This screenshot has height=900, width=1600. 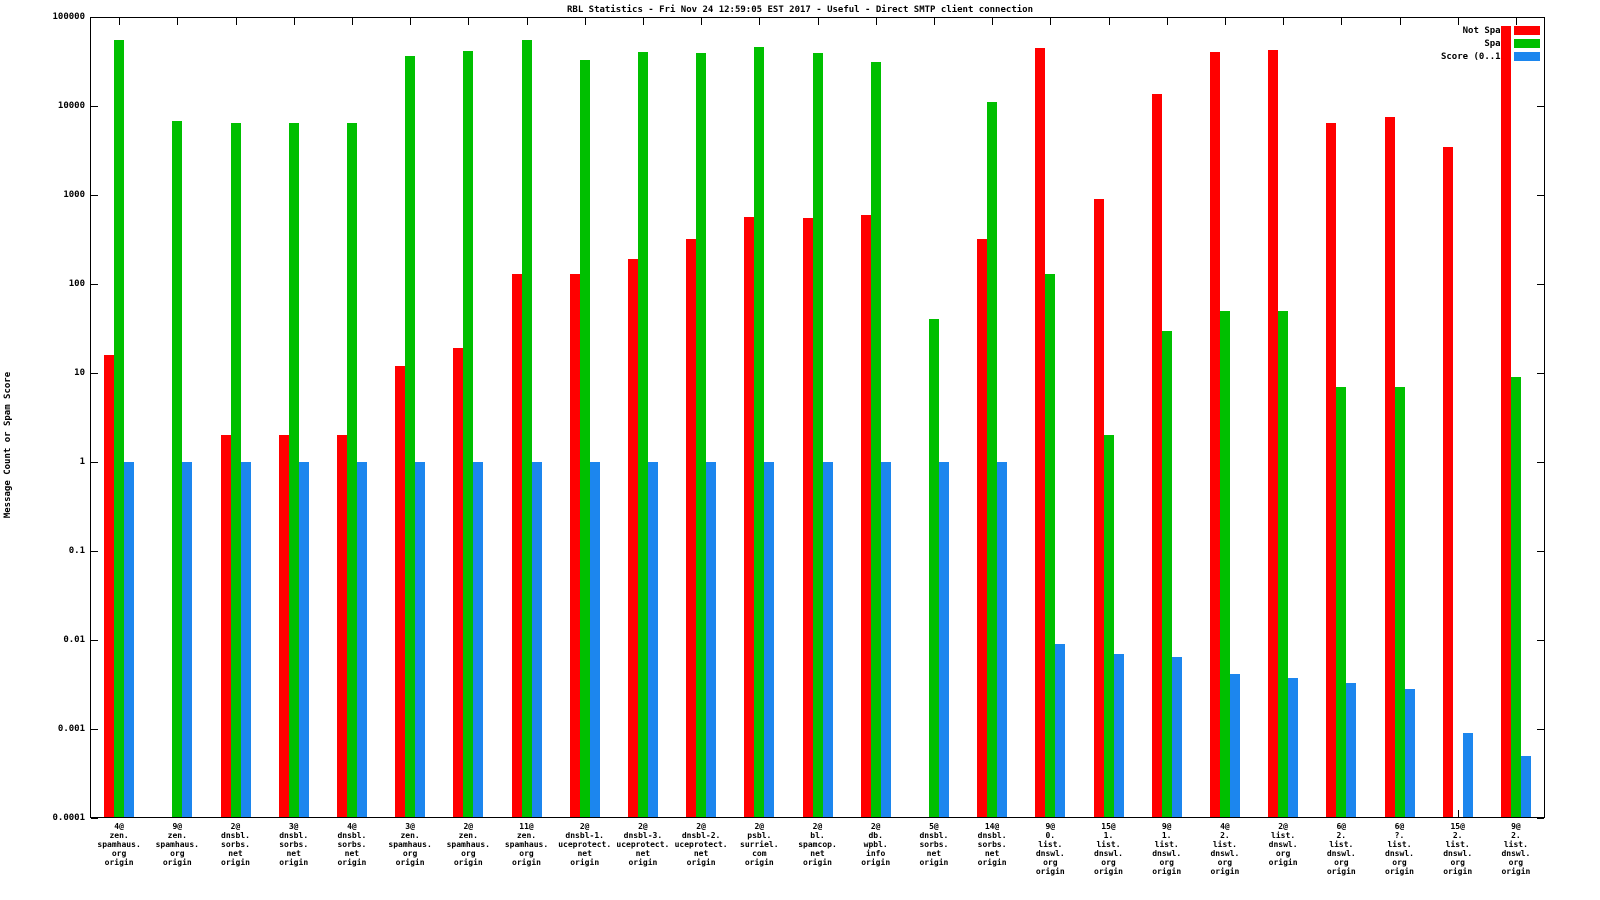 I want to click on x-tick-label: 2@ bl. spamcop. net origin, so click(x=817, y=844).